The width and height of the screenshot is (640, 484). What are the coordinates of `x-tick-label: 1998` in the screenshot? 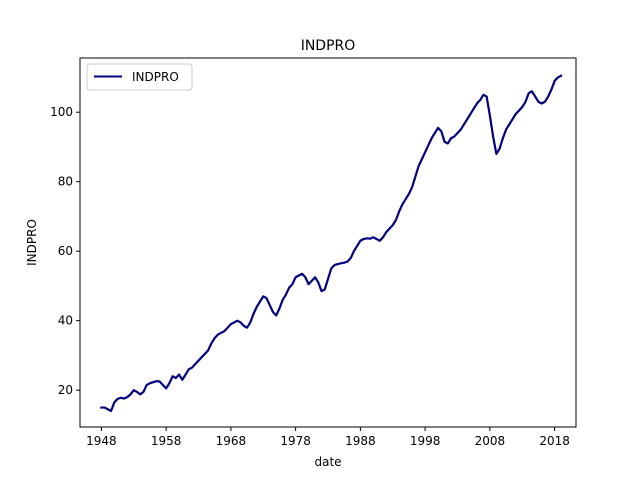 It's located at (425, 441).